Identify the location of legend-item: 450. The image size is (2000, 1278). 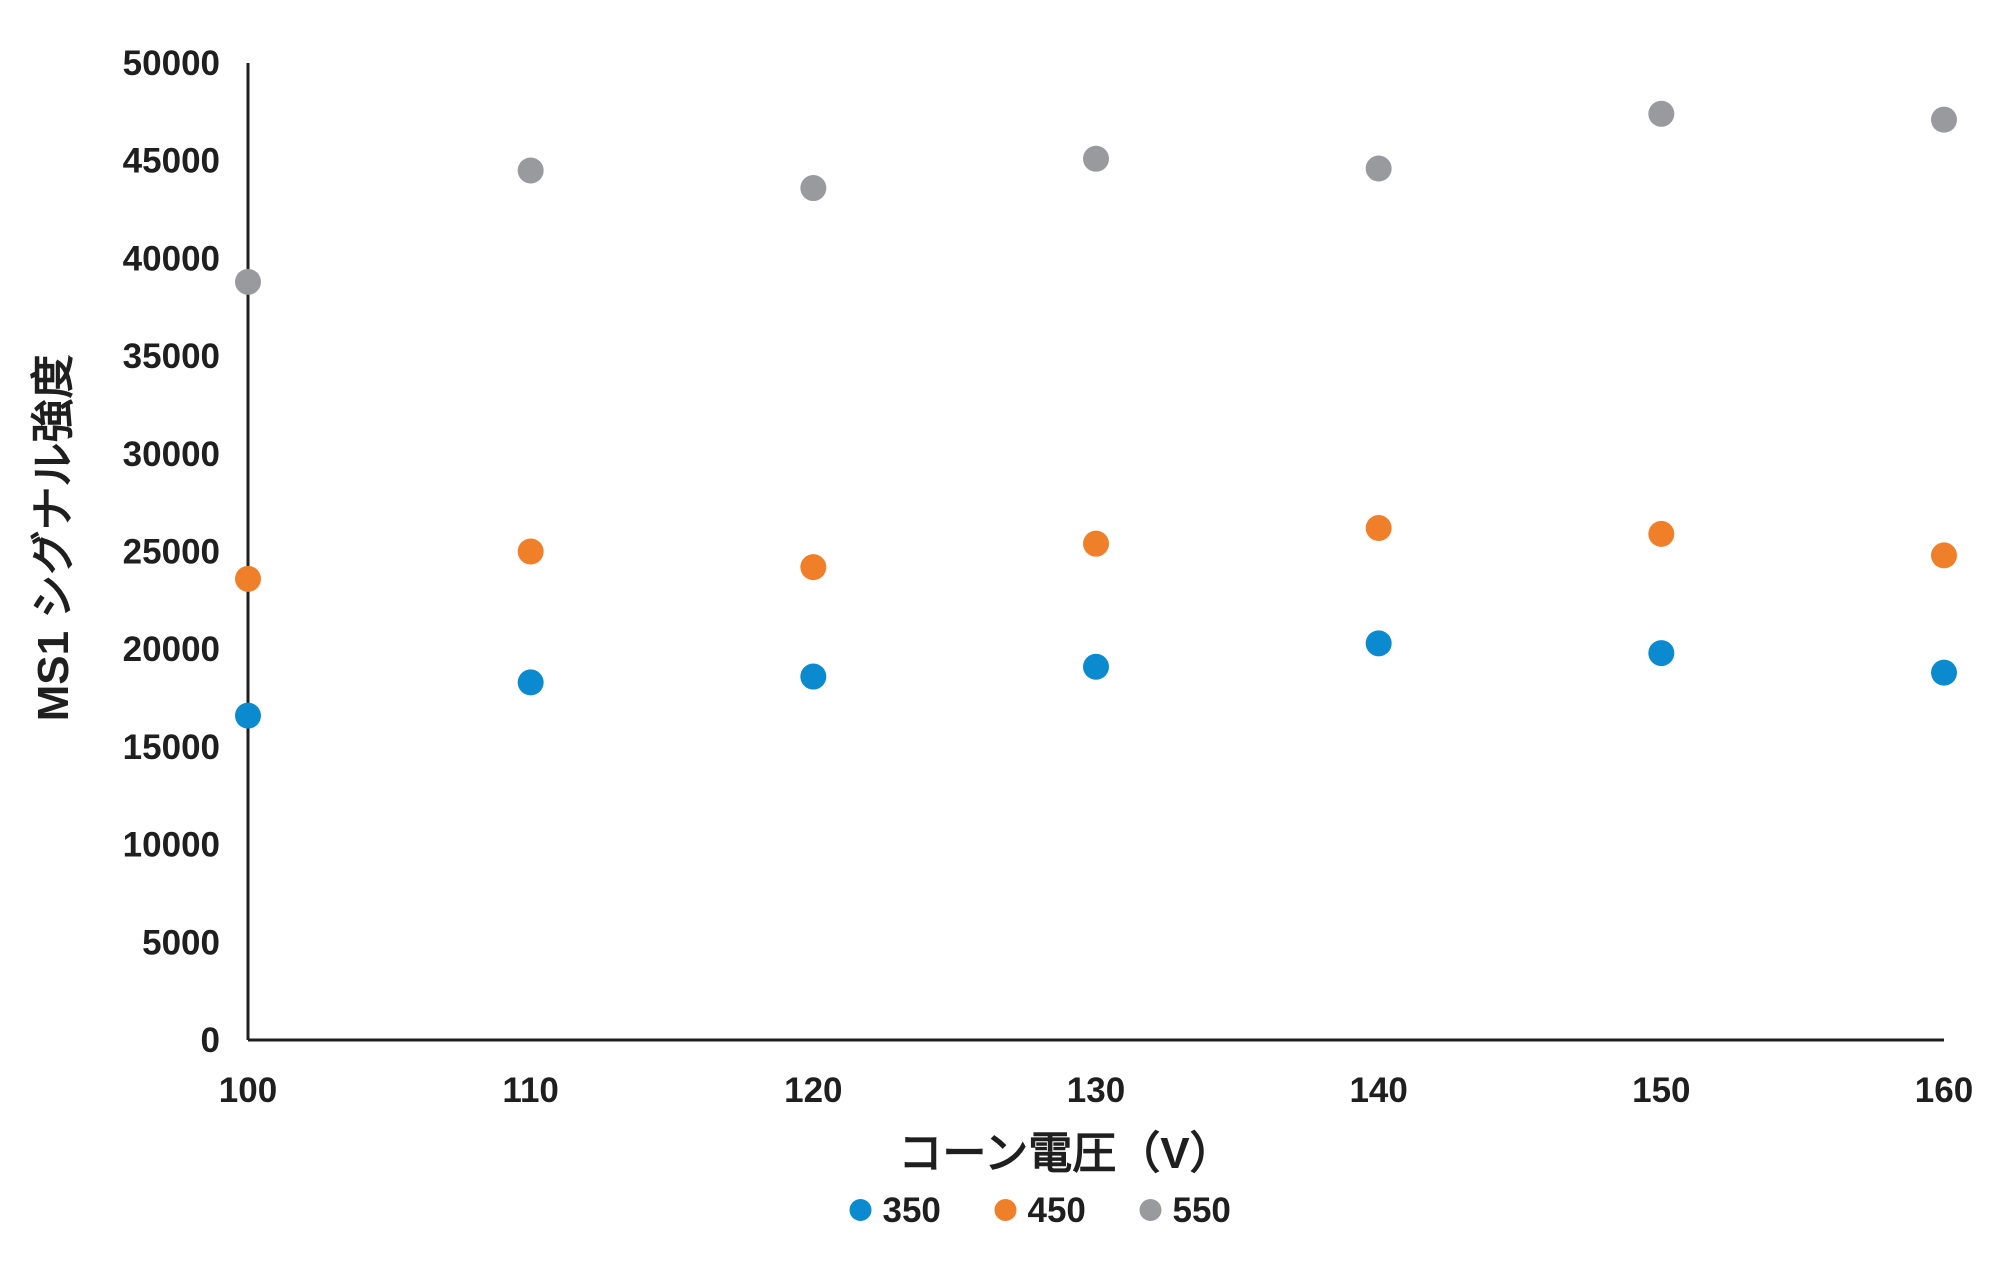
(1040, 1210).